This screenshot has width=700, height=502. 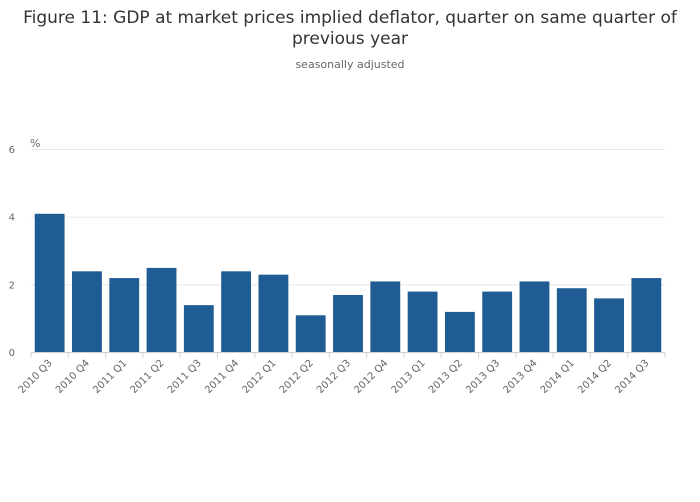 I want to click on y-tick-label: 4, so click(x=12, y=218).